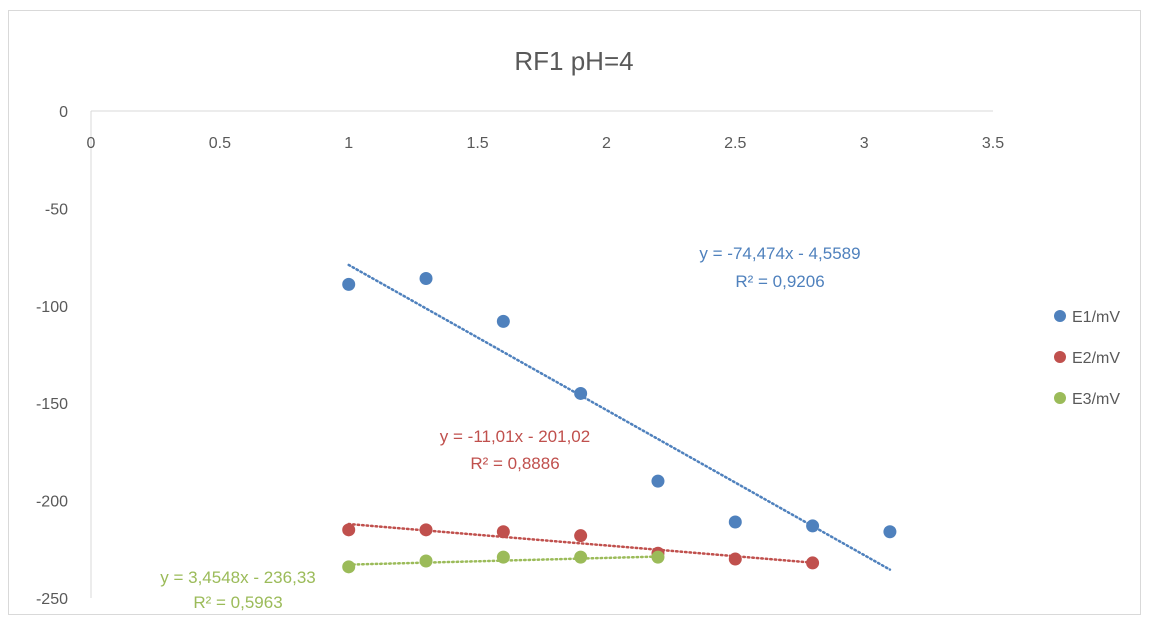 This screenshot has height=622, width=1149. I want to click on y-tick-label: -100, so click(52, 307).